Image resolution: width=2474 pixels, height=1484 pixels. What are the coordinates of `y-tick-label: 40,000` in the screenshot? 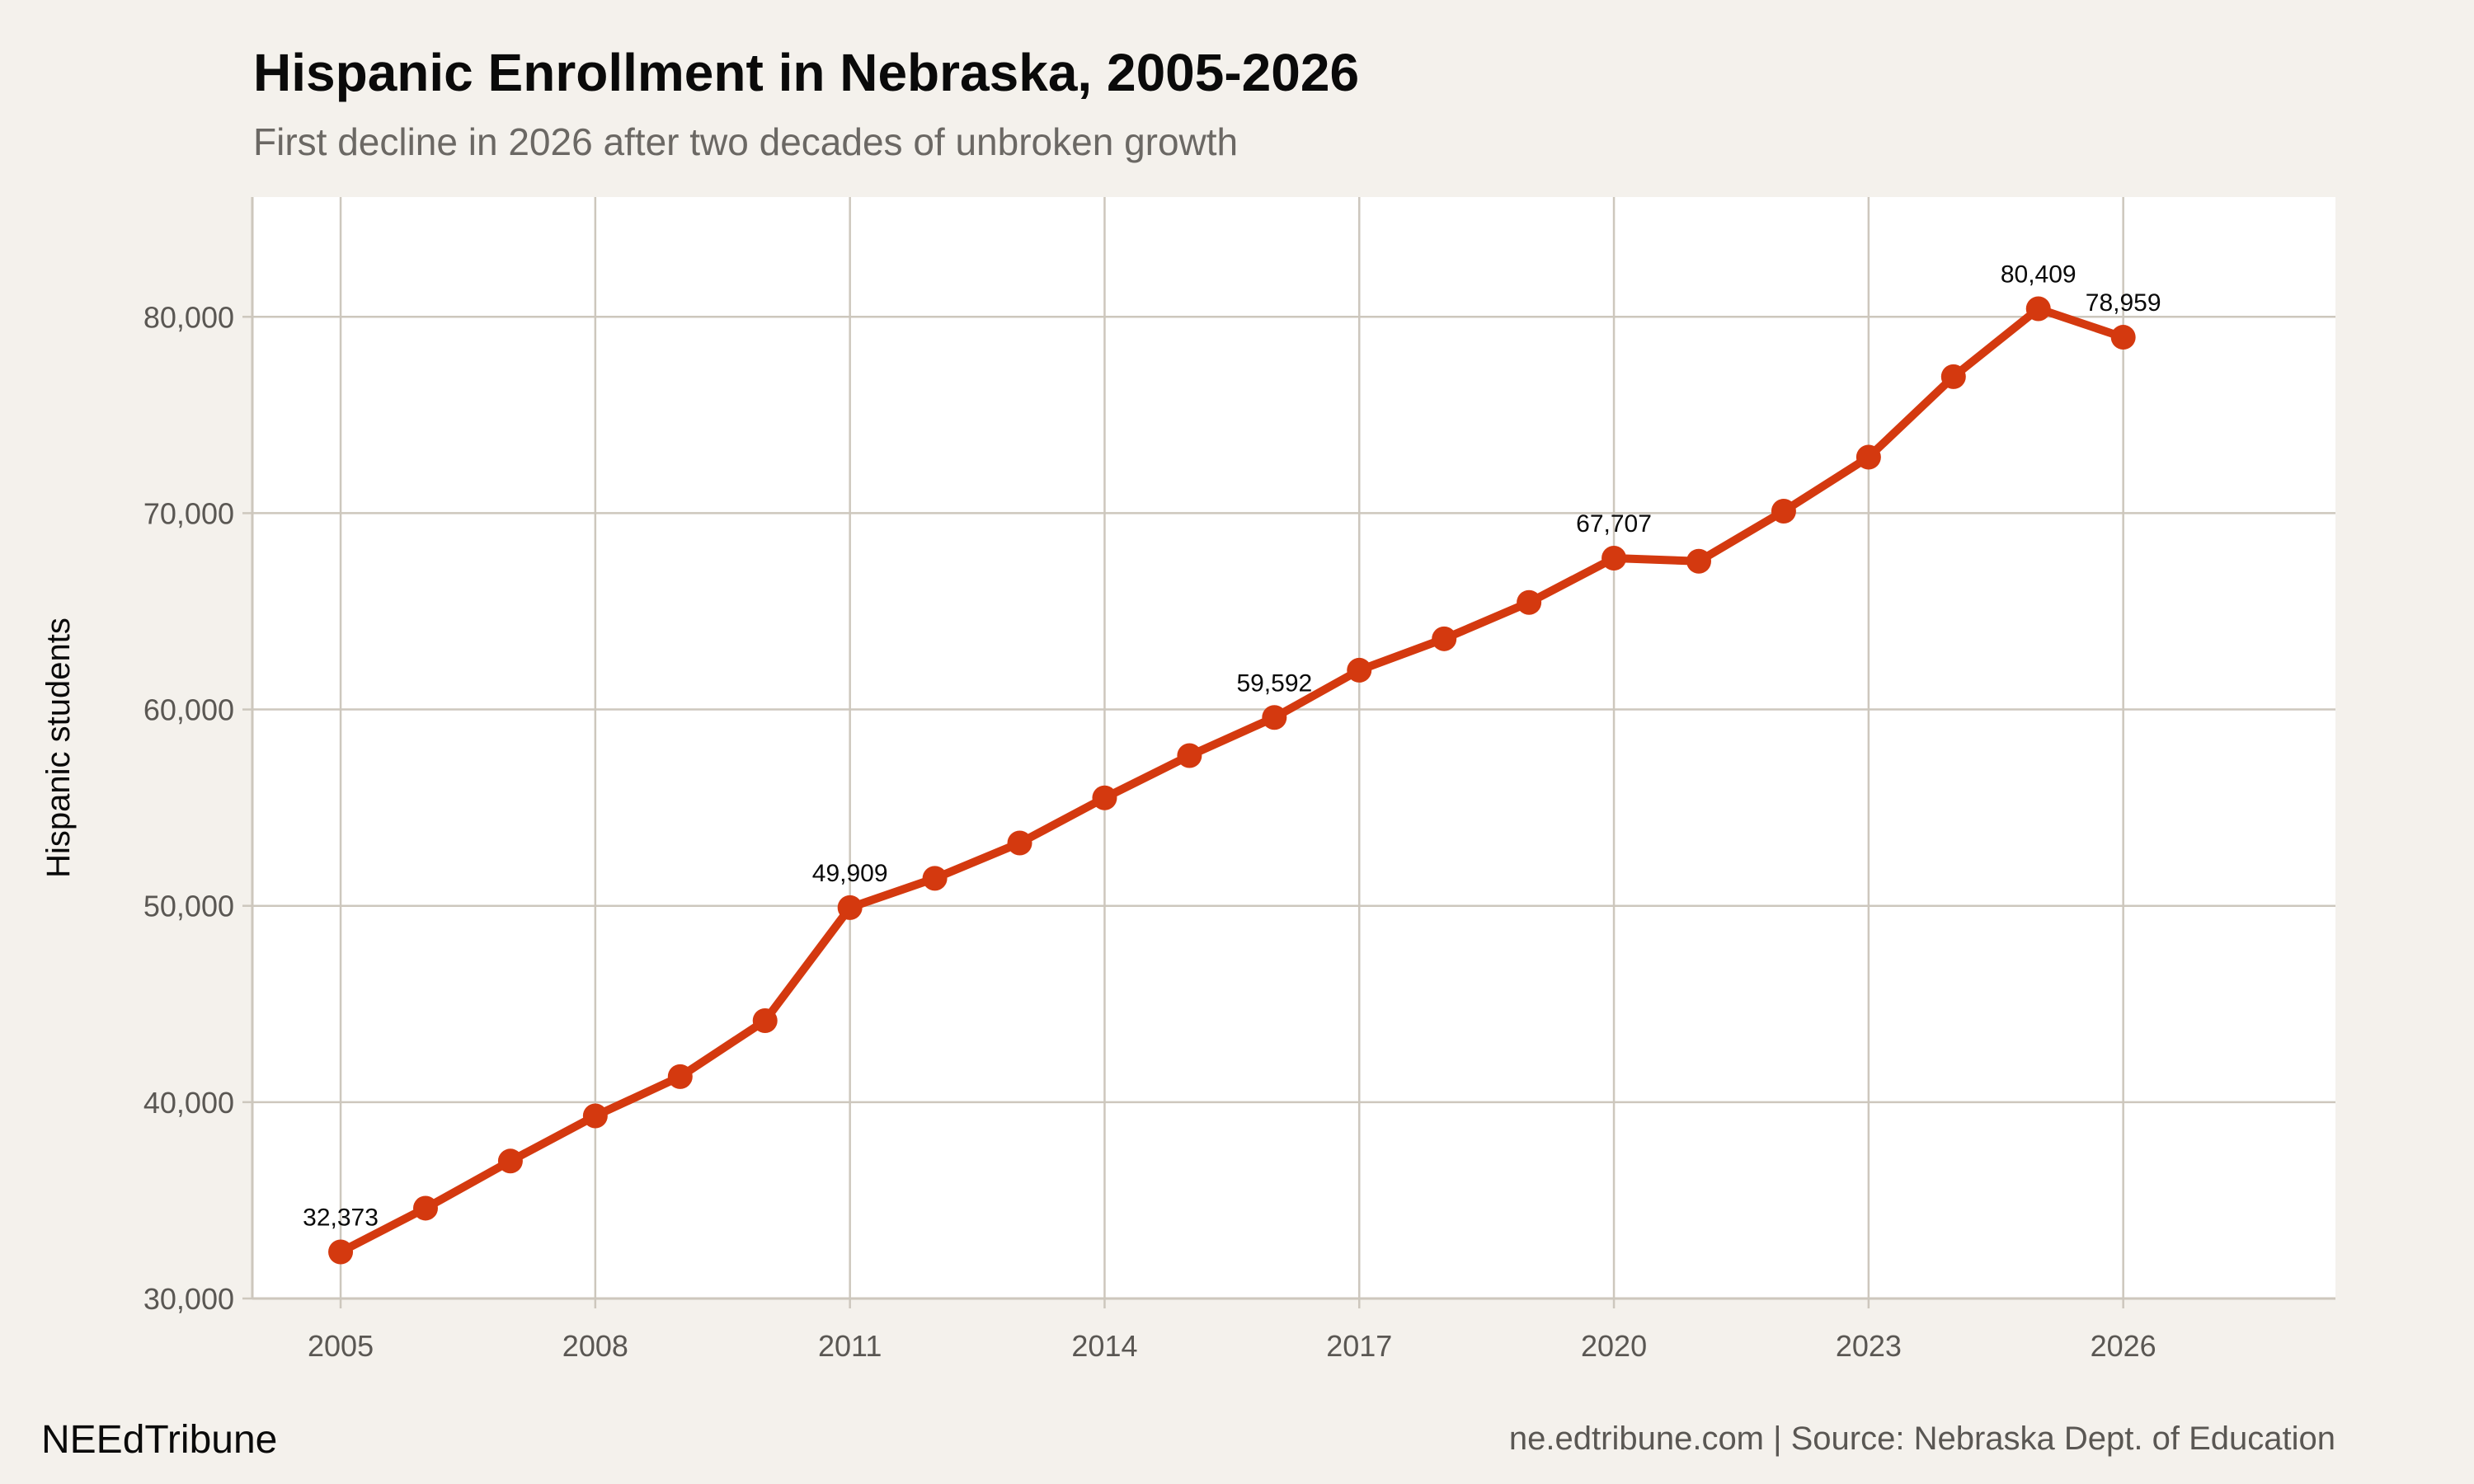 It's located at (188, 1103).